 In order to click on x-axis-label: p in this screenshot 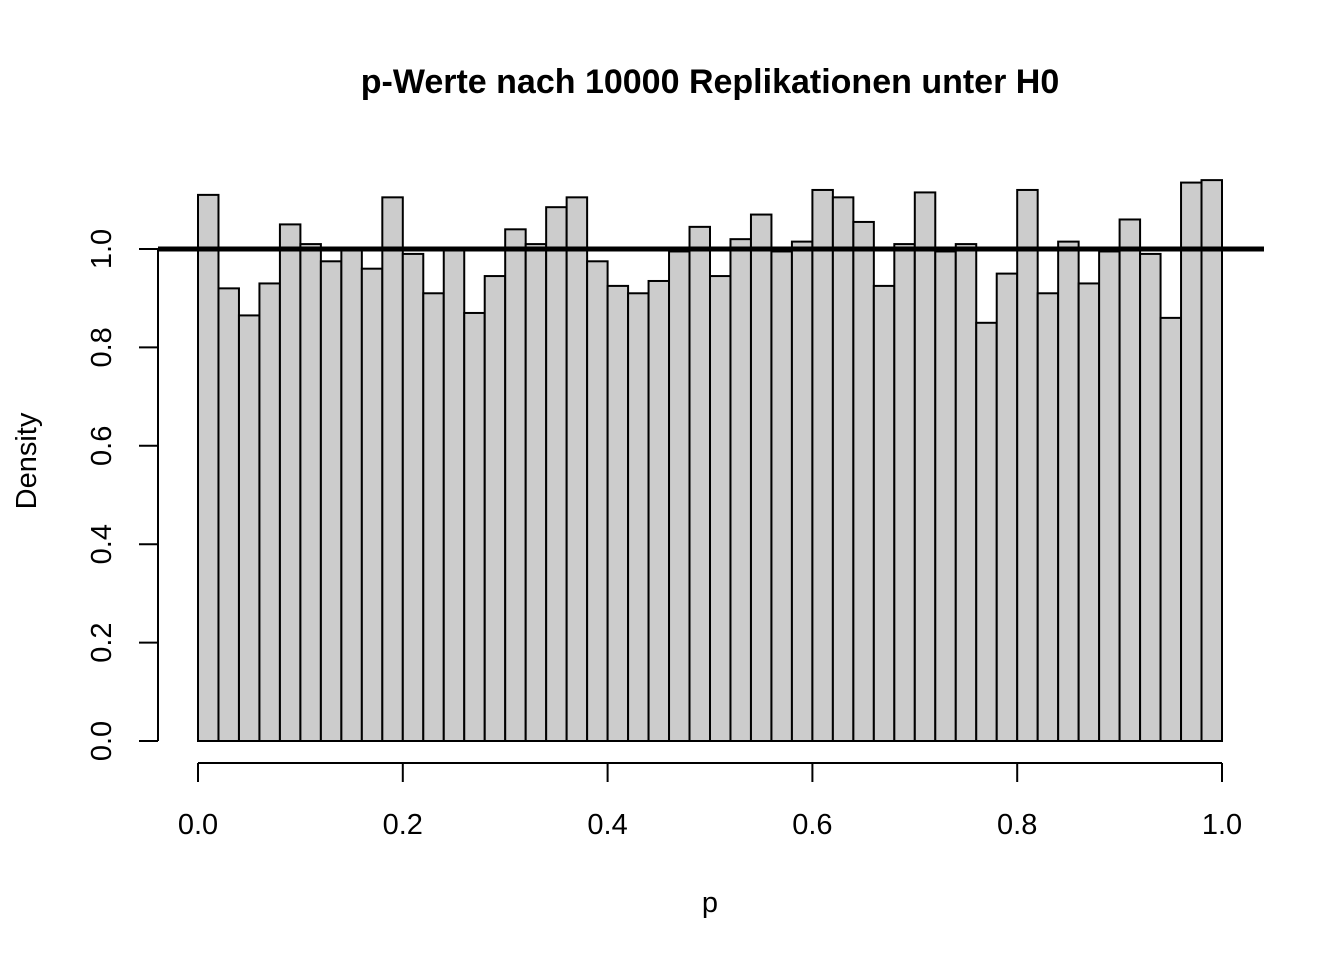, I will do `click(710, 903)`.